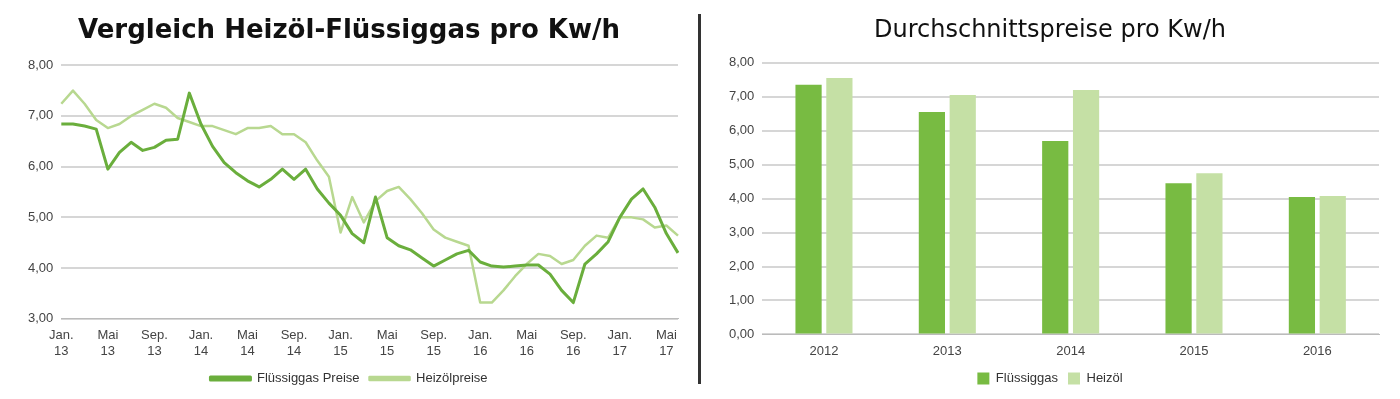 This screenshot has height=399, width=1400. Describe the element at coordinates (387, 342) in the screenshot. I see `x-tick-label: Mai 15` at that location.